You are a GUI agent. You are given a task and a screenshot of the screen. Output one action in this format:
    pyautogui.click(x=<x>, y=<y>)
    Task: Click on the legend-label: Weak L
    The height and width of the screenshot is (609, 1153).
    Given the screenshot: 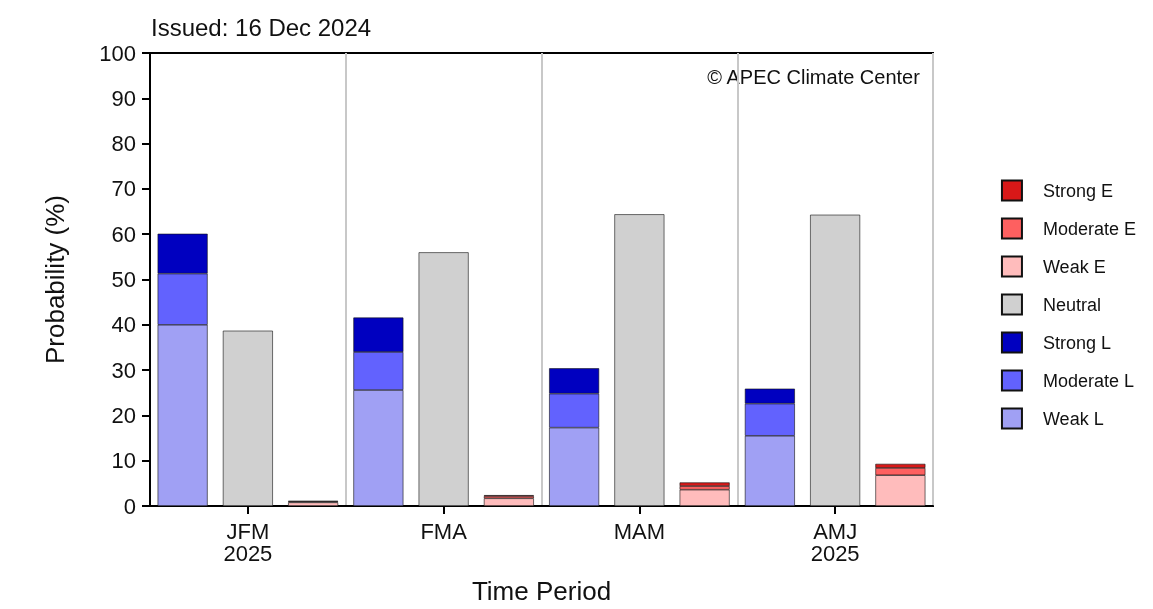 What is the action you would take?
    pyautogui.click(x=1073, y=418)
    